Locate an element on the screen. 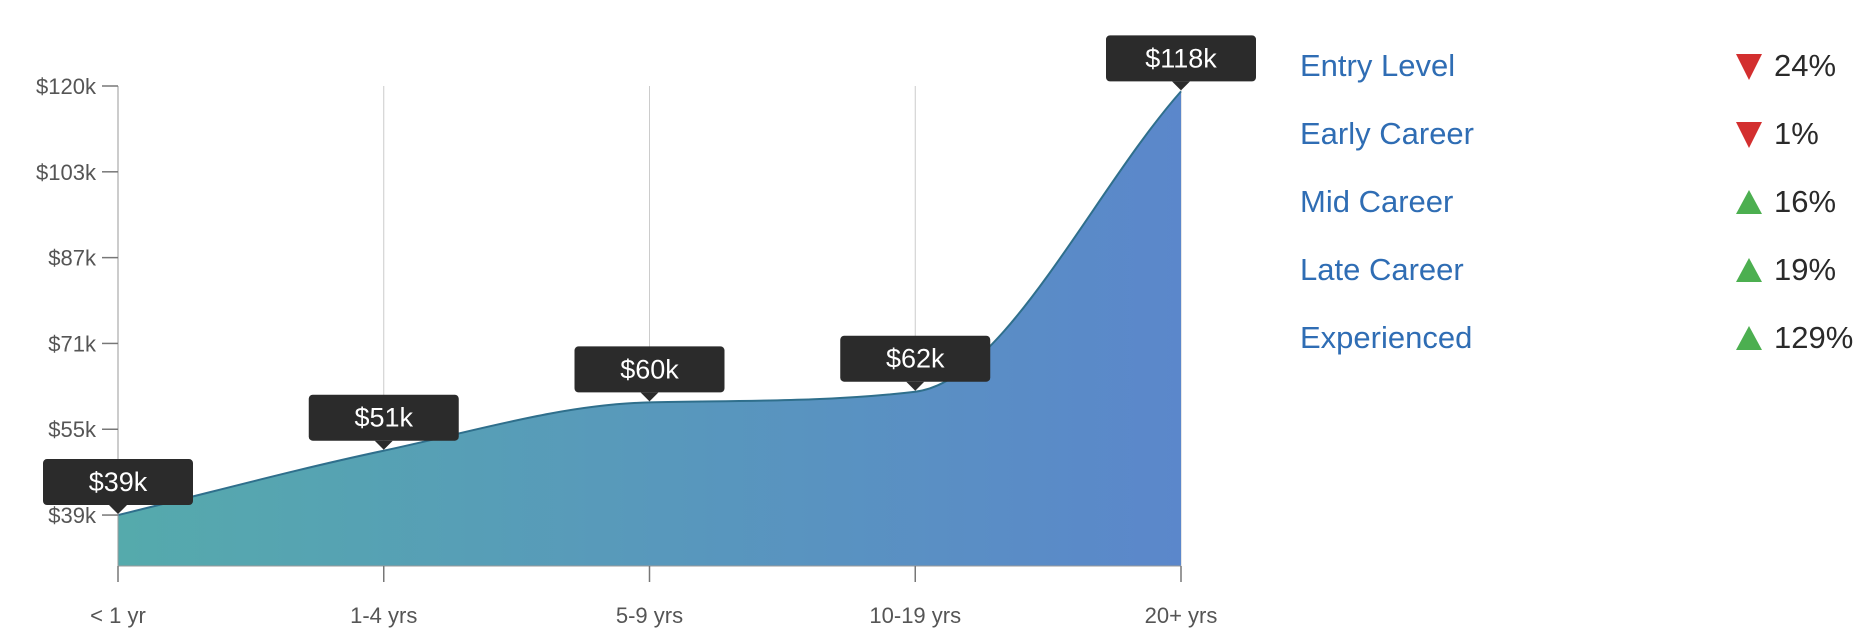 The image size is (1864, 640). y-tick-label: $103k is located at coordinates (66, 172).